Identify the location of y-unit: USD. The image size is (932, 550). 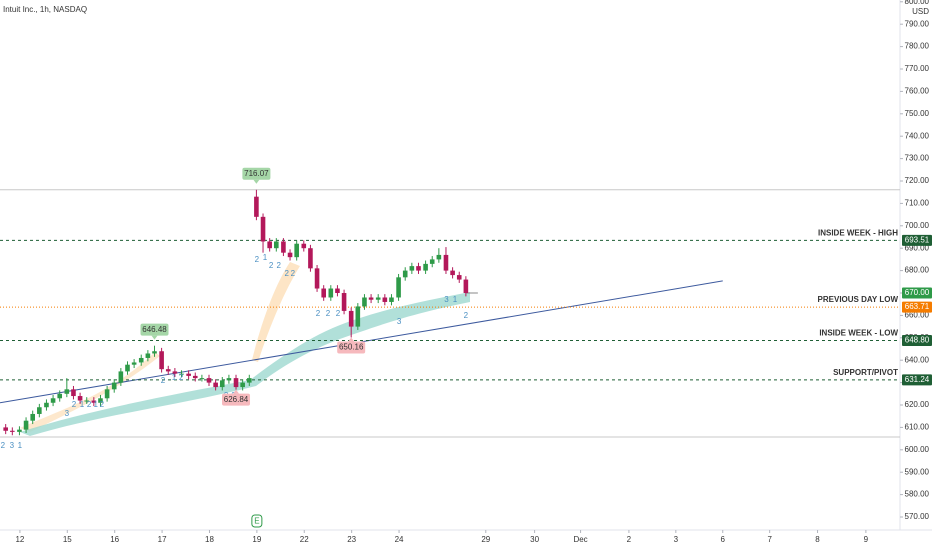
(920, 11).